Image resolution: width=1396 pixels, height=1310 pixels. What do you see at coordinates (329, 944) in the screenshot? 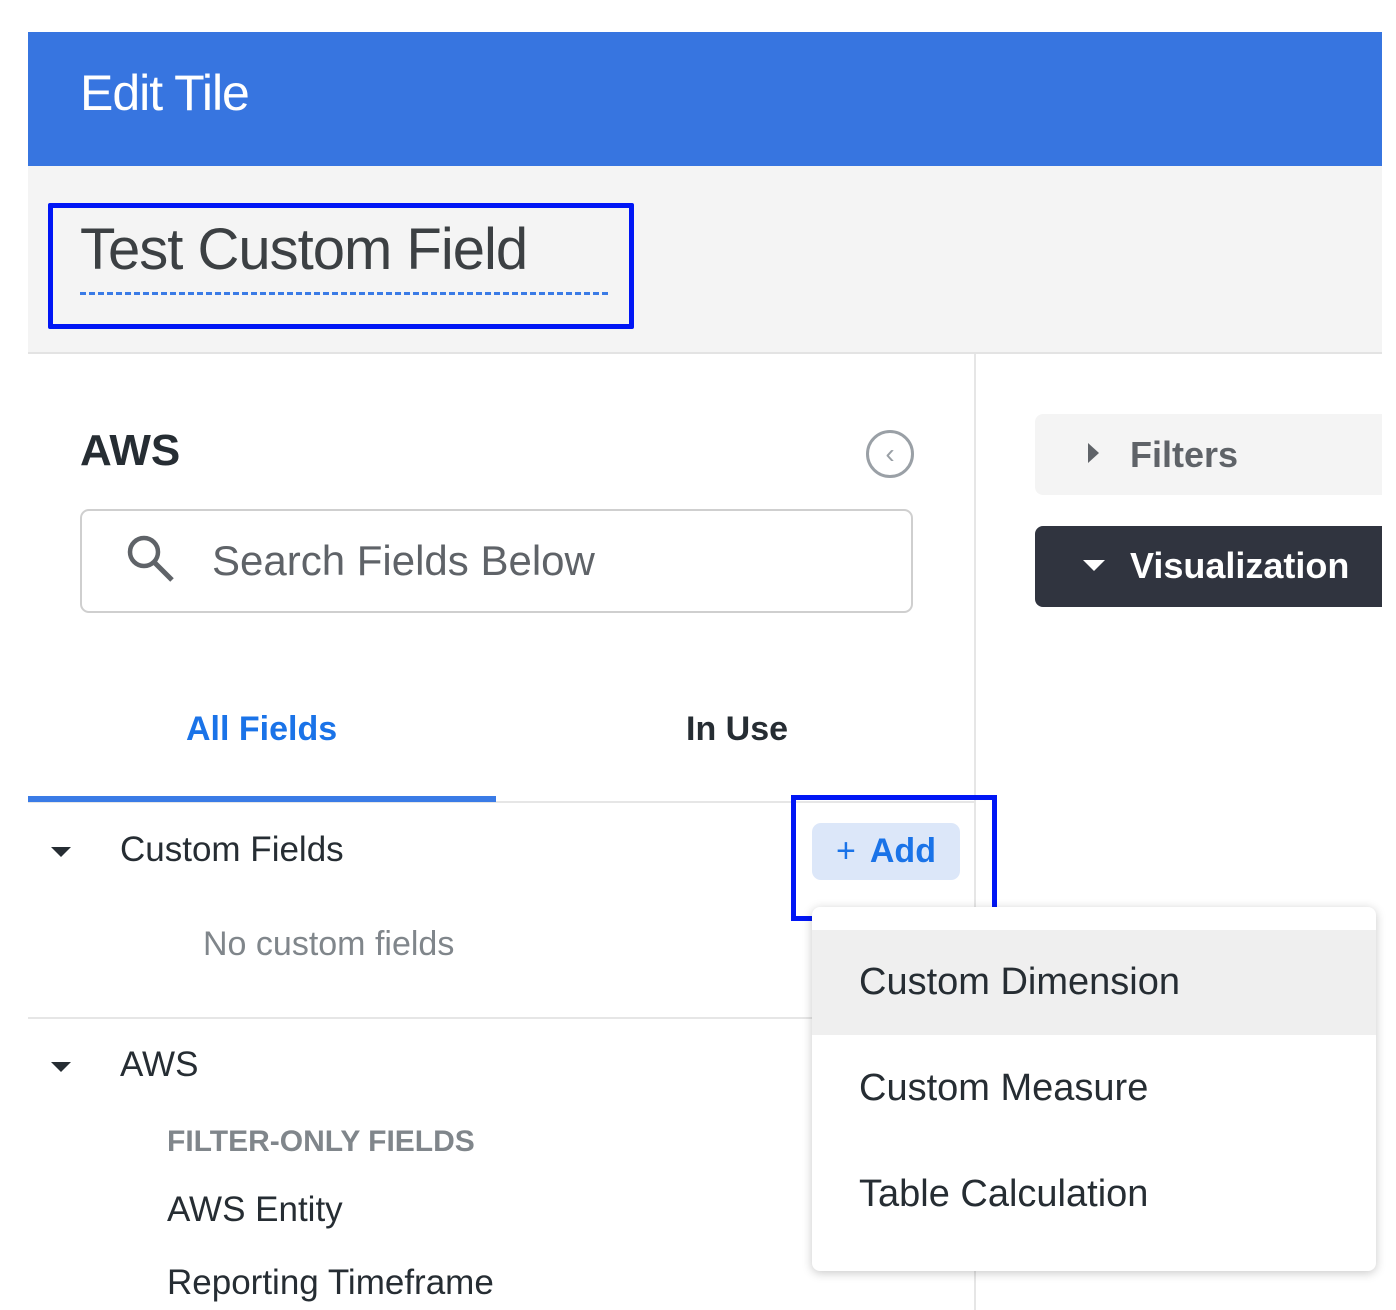
I see `empty-message: No custom fields` at bounding box center [329, 944].